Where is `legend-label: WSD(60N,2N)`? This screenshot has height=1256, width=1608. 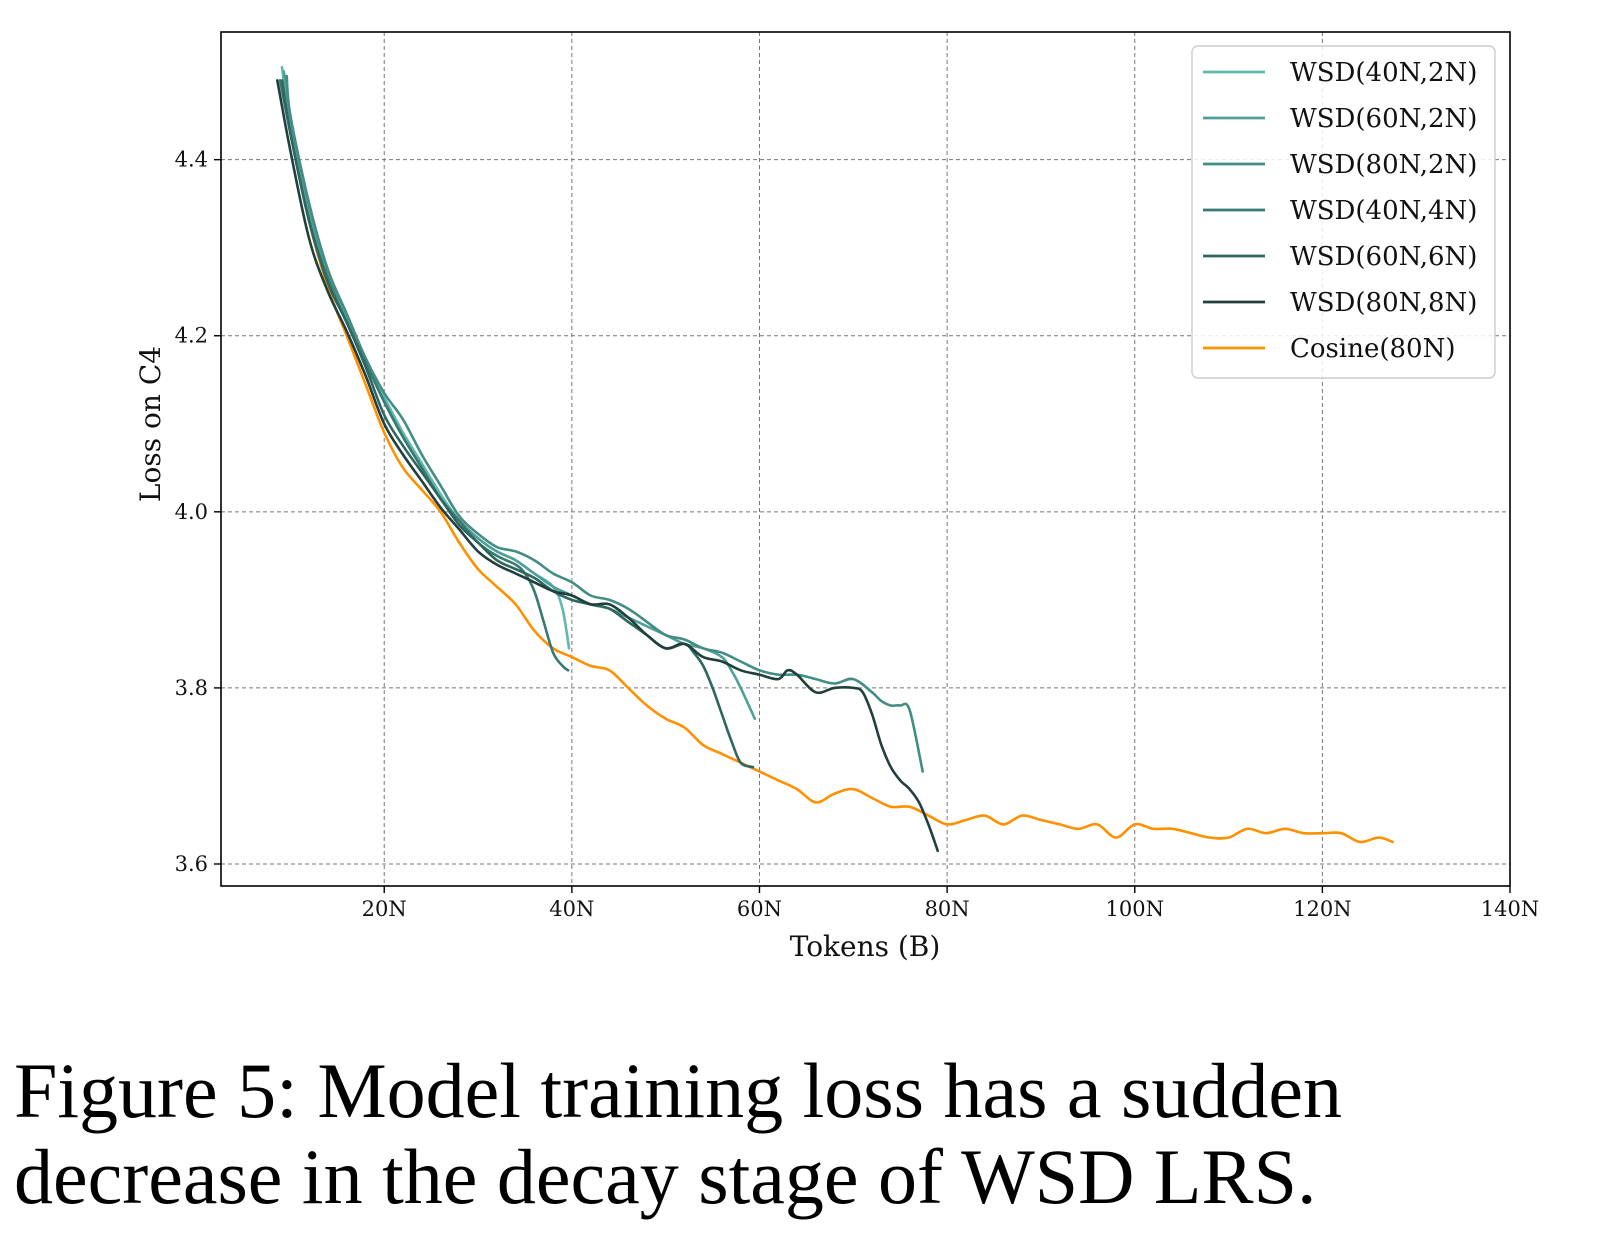
legend-label: WSD(60N,2N) is located at coordinates (1383, 119).